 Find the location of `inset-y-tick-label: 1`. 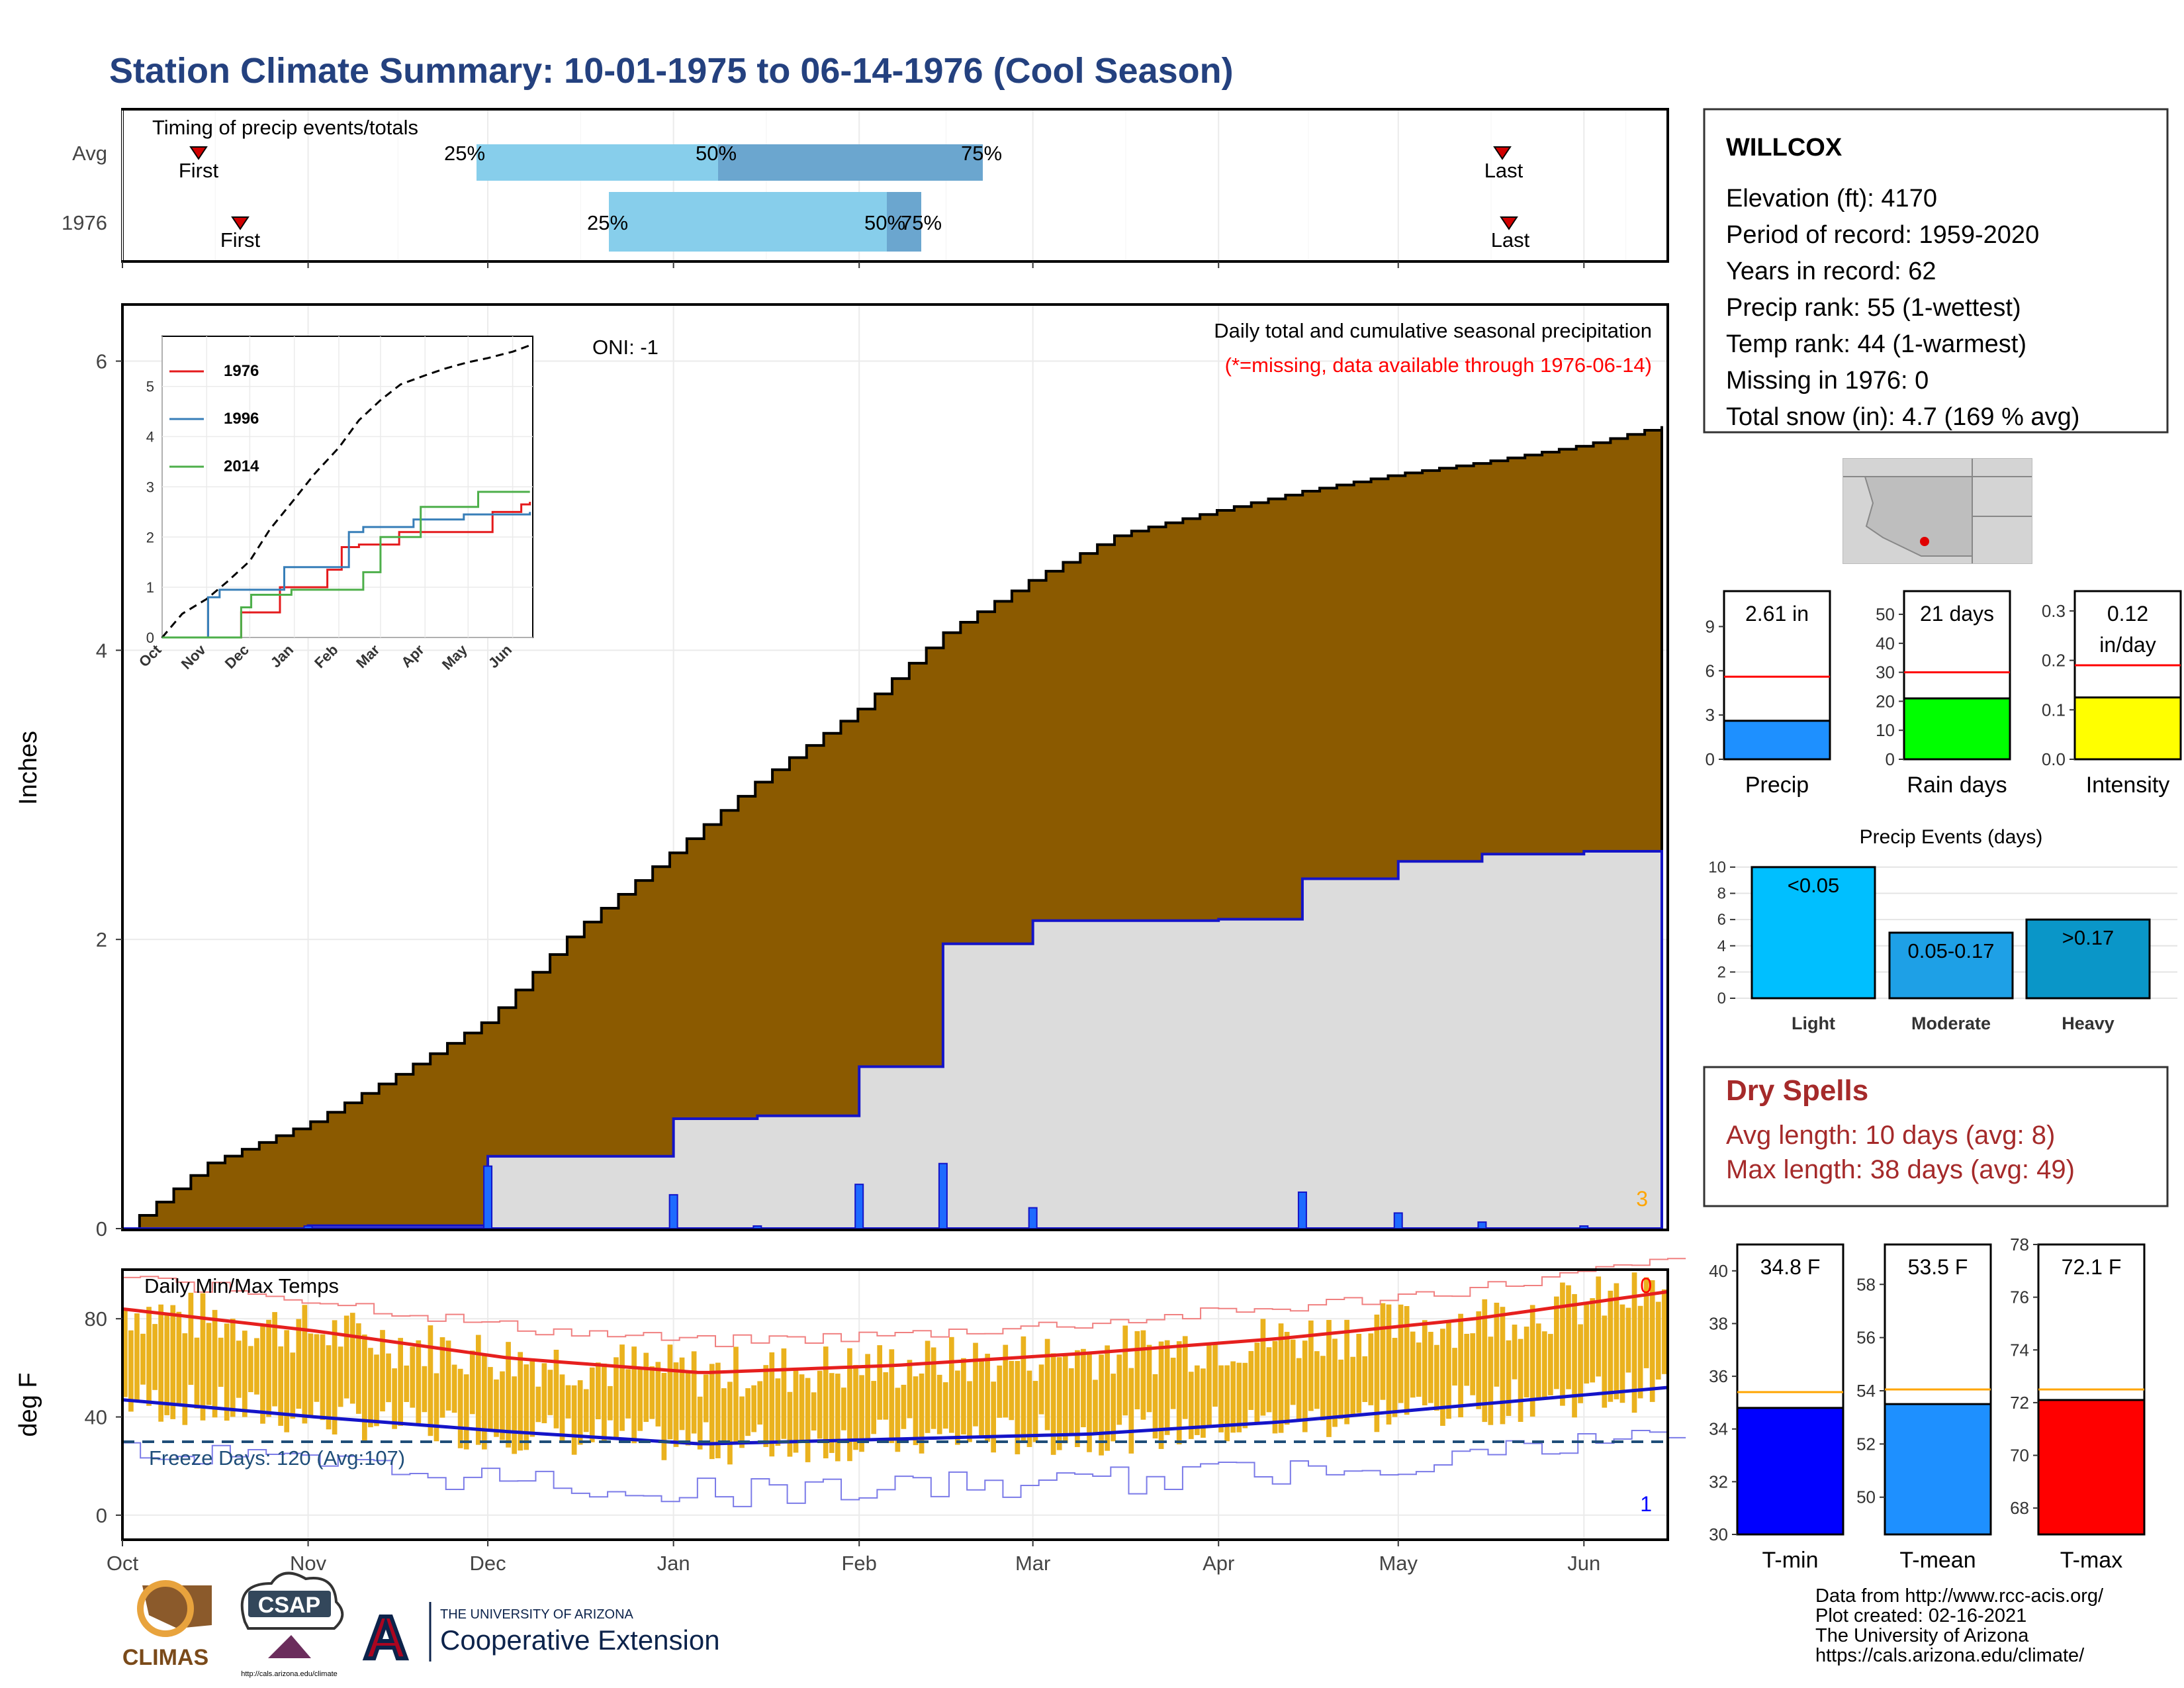

inset-y-tick-label: 1 is located at coordinates (150, 587).